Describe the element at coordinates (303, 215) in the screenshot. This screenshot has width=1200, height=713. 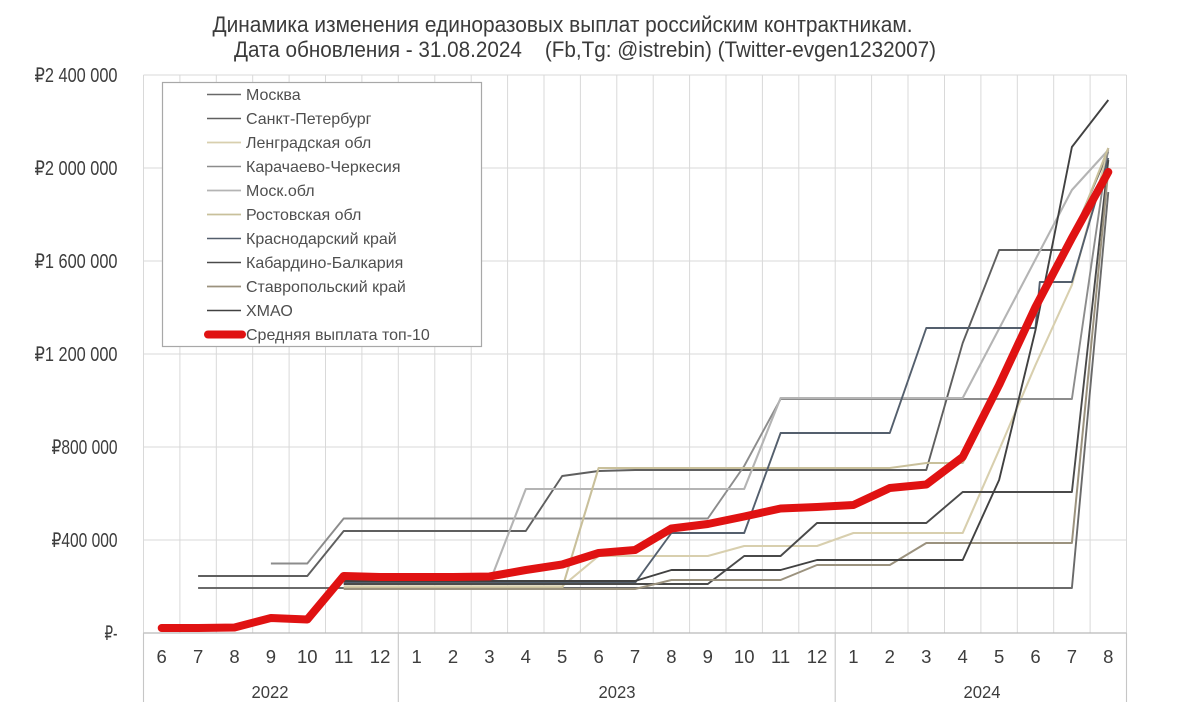
I see `svg-text: Ростовская обл` at that location.